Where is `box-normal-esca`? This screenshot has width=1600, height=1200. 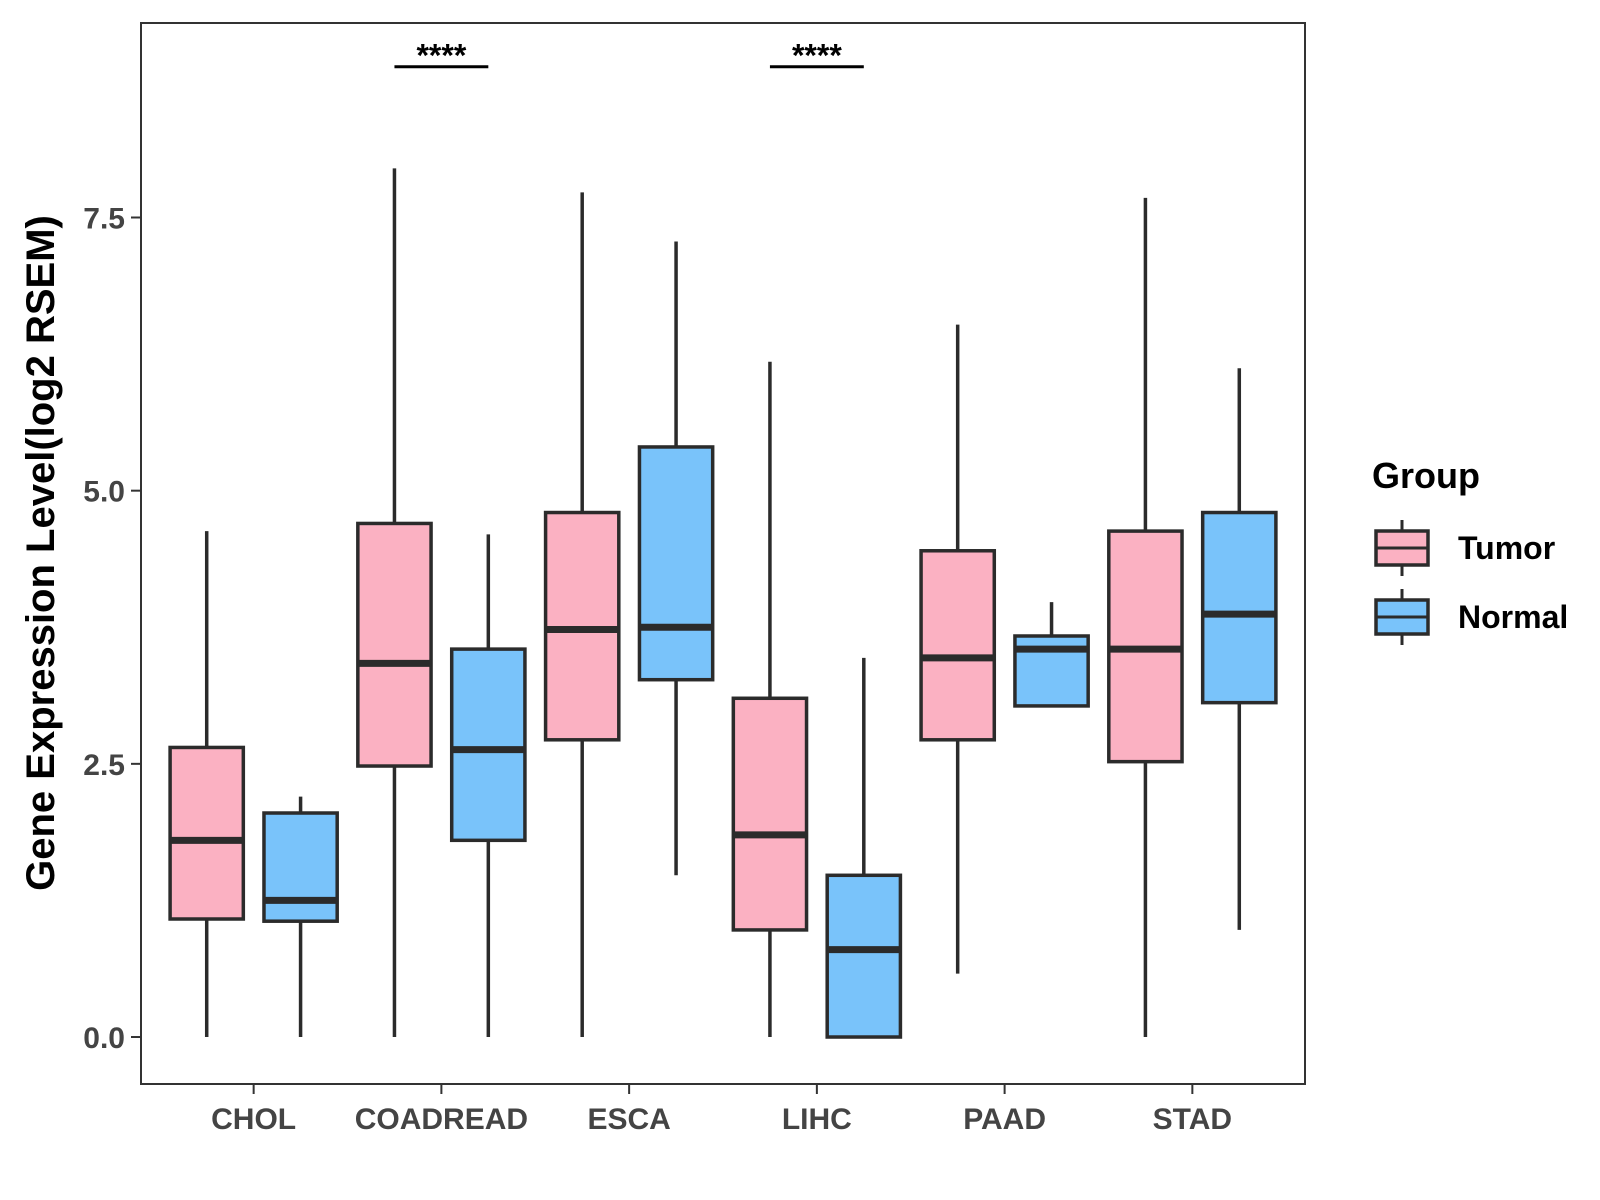
box-normal-esca is located at coordinates (676, 558).